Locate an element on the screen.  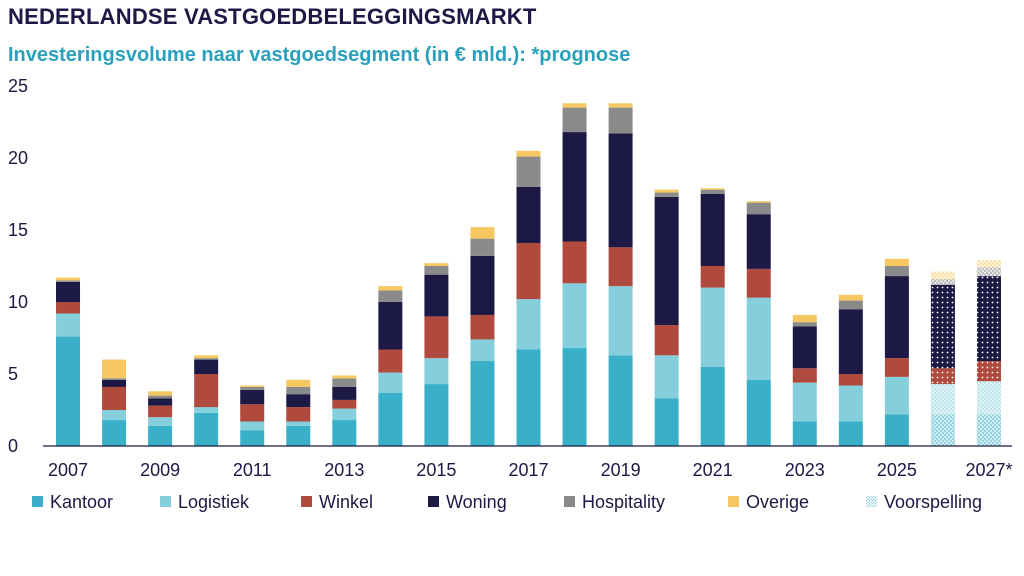
legend-swatch-overige is located at coordinates (733, 501).